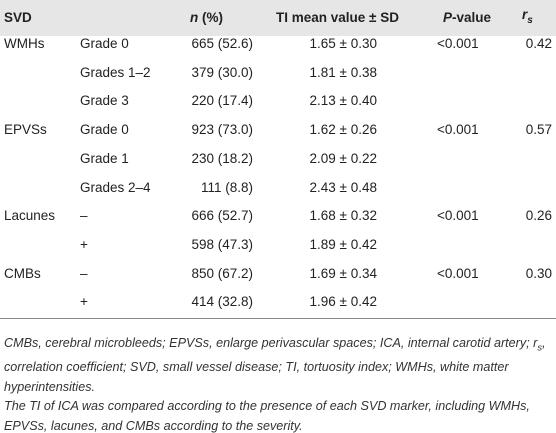  I want to click on grade: Grades 1–2, so click(115, 72).